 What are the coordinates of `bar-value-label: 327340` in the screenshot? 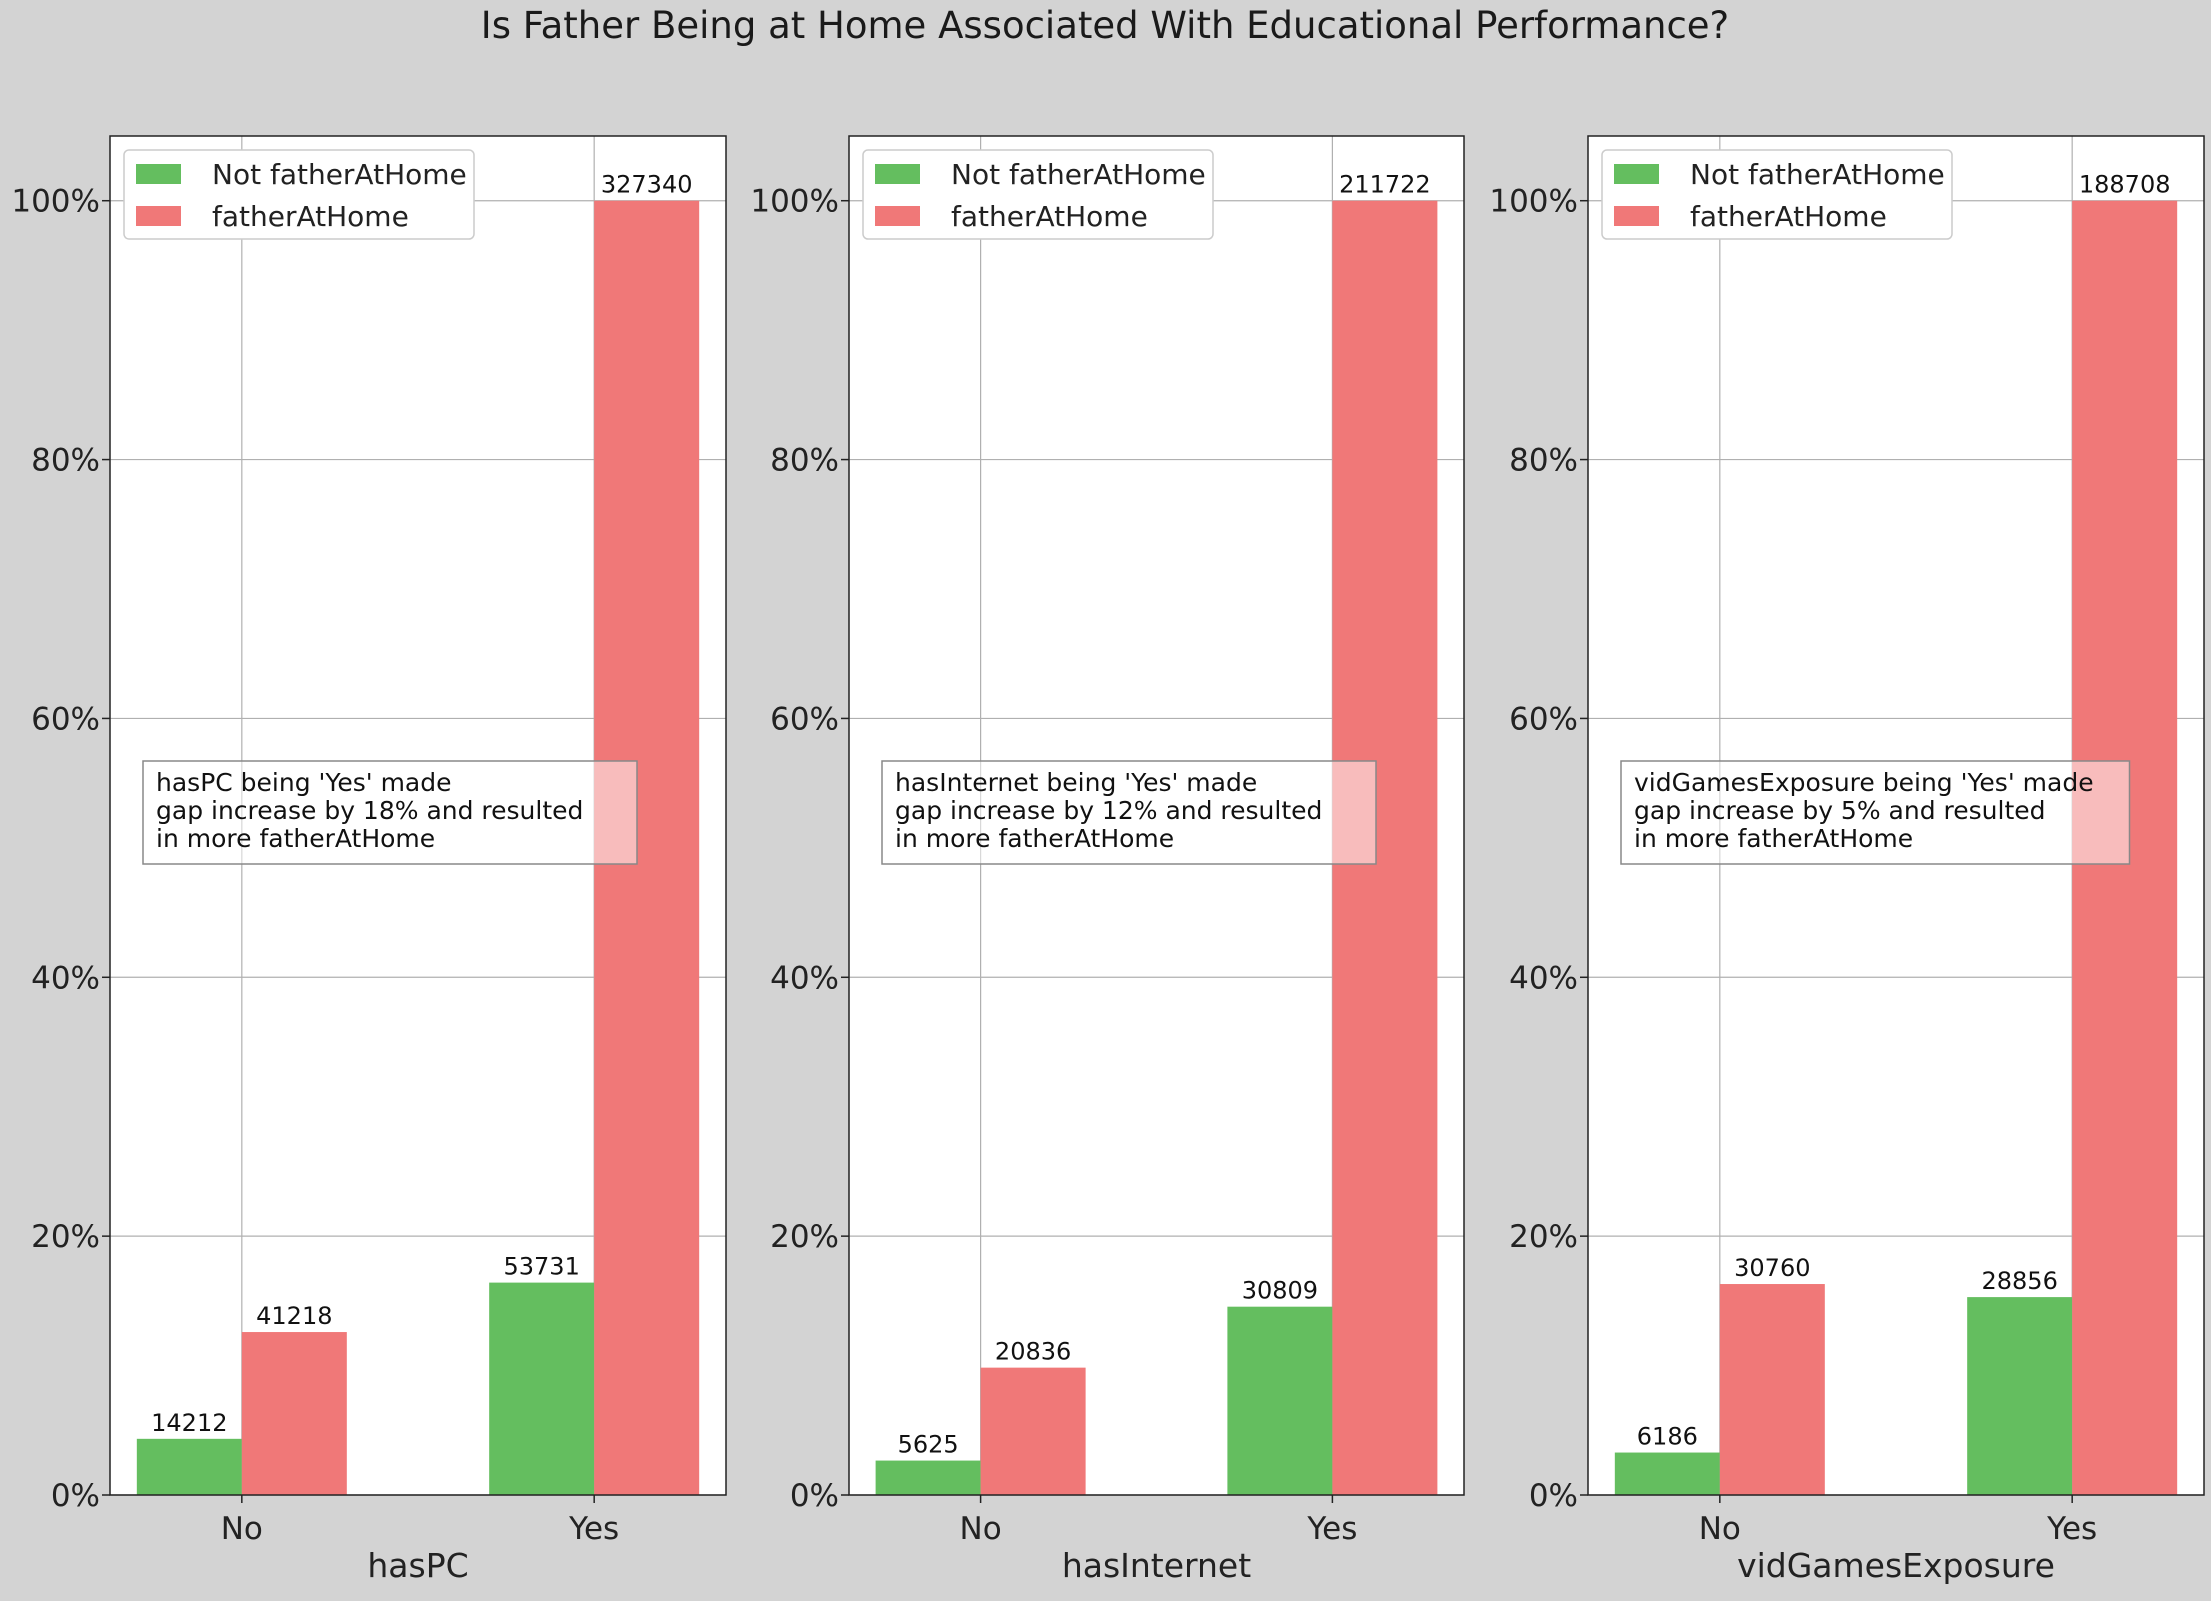 It's located at (647, 185).